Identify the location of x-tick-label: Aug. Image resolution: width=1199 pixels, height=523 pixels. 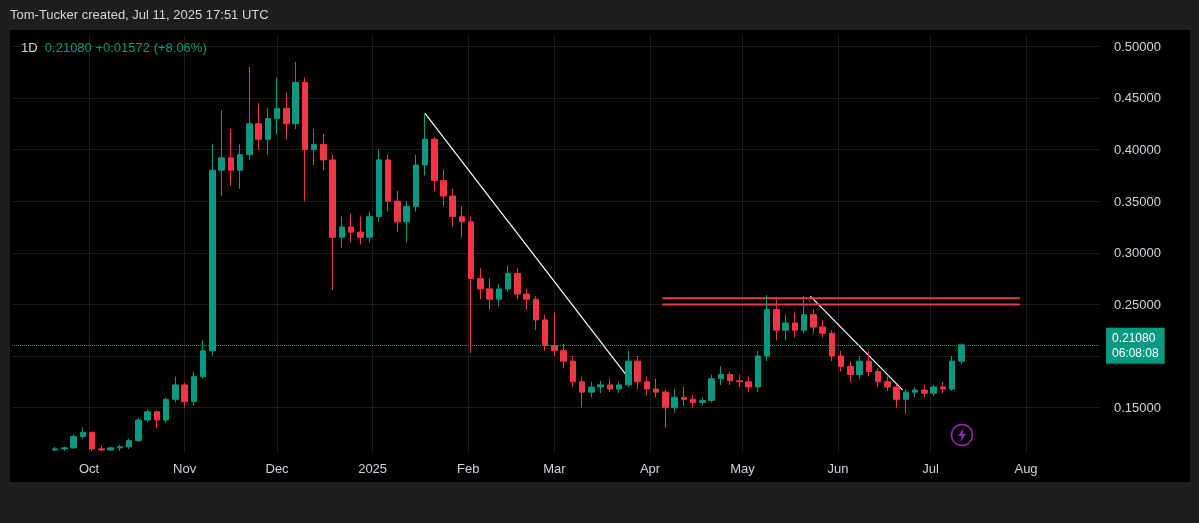
(1026, 468).